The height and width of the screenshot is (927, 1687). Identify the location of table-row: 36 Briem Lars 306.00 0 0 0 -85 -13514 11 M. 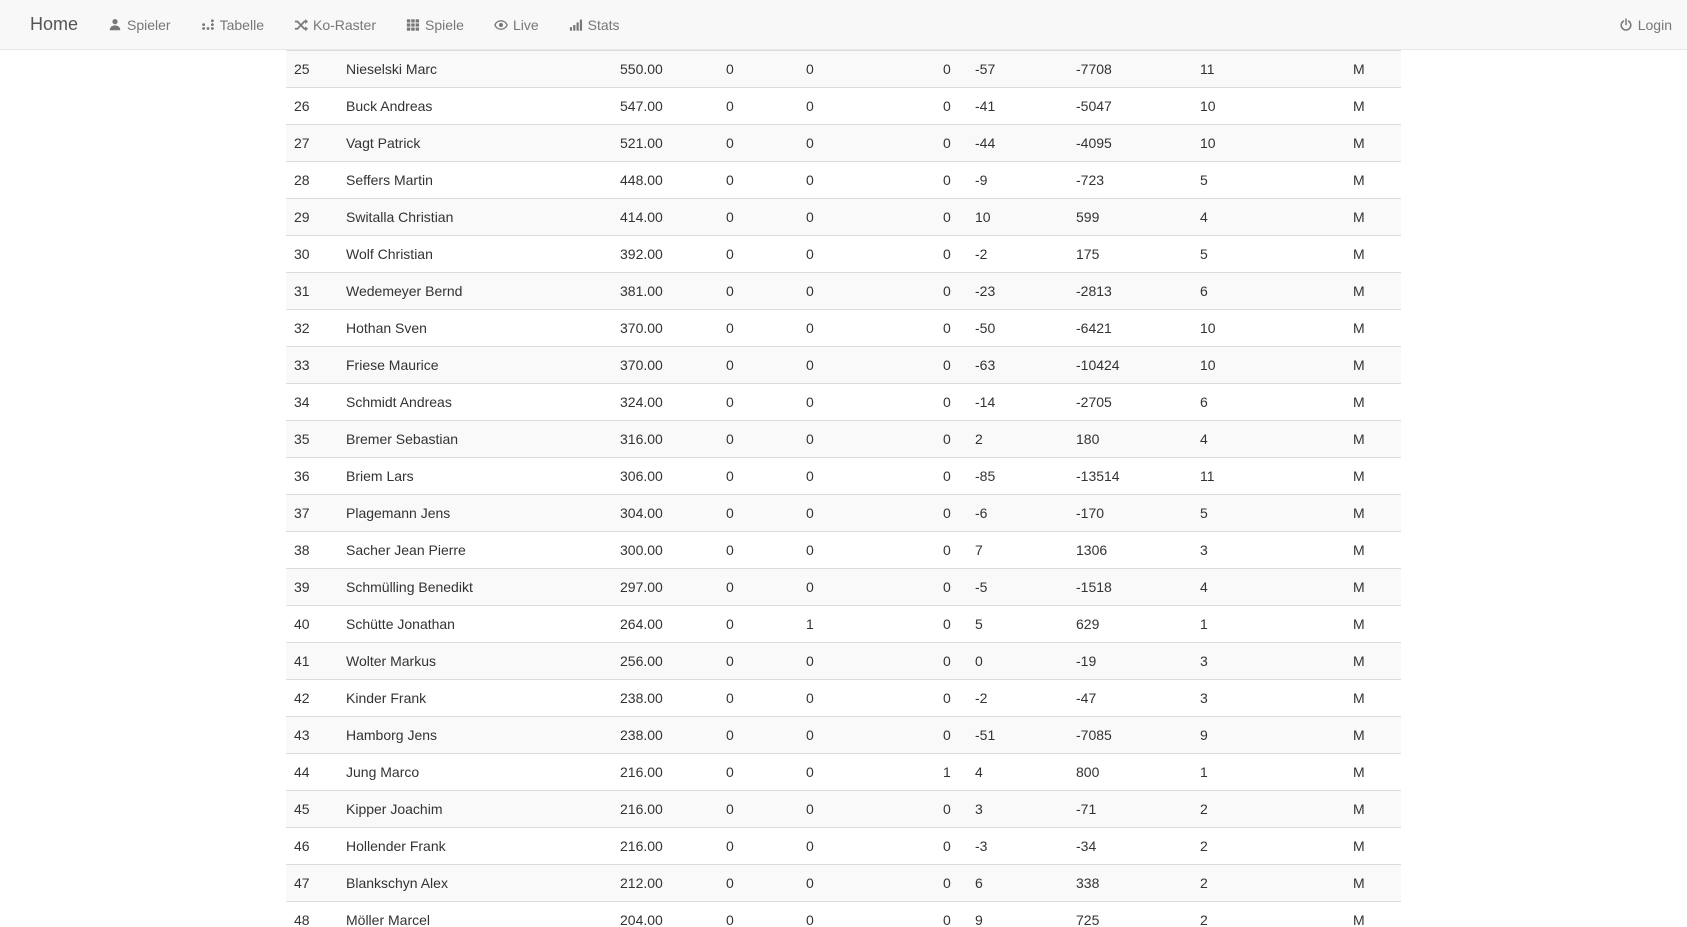
(843, 476).